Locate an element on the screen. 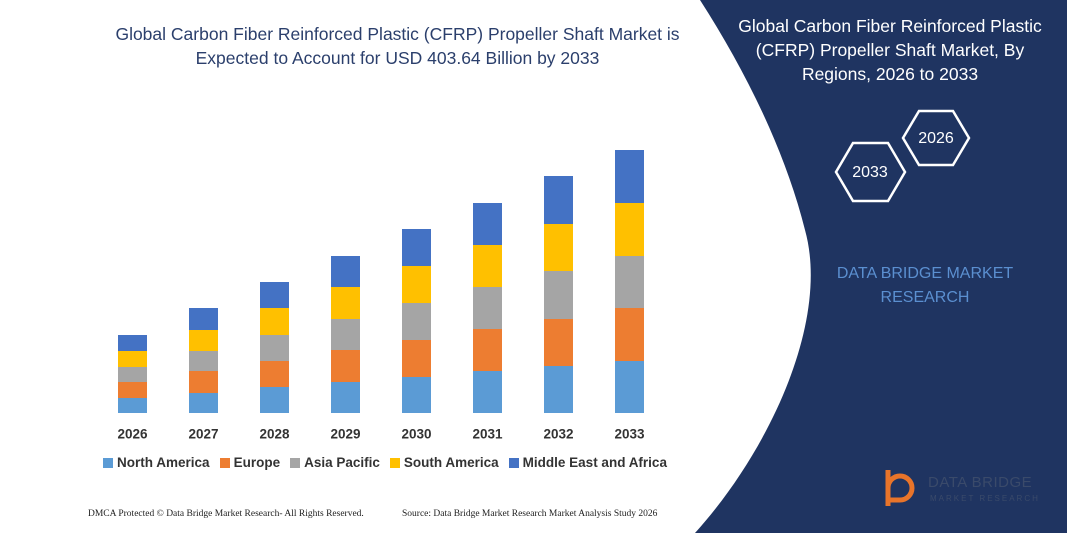  hex-label: 2026 is located at coordinates (936, 138).